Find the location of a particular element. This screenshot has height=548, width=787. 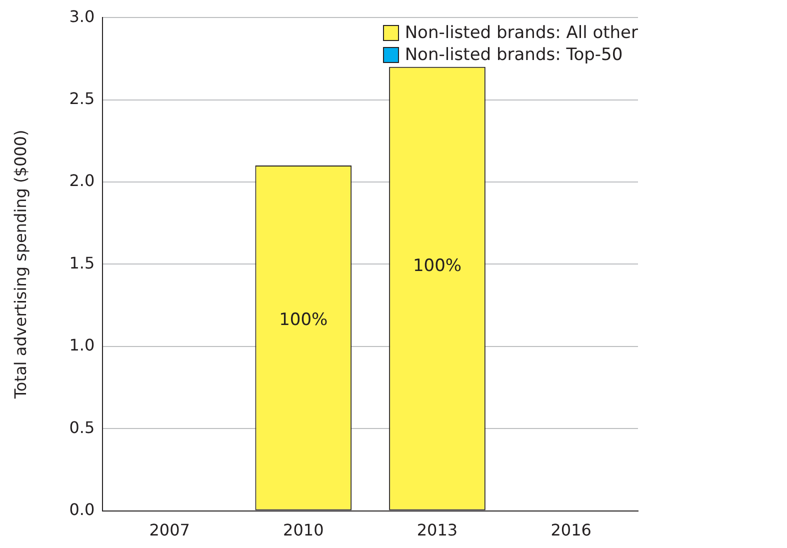

legend-label: Non-listed brands: All other is located at coordinates (521, 33).